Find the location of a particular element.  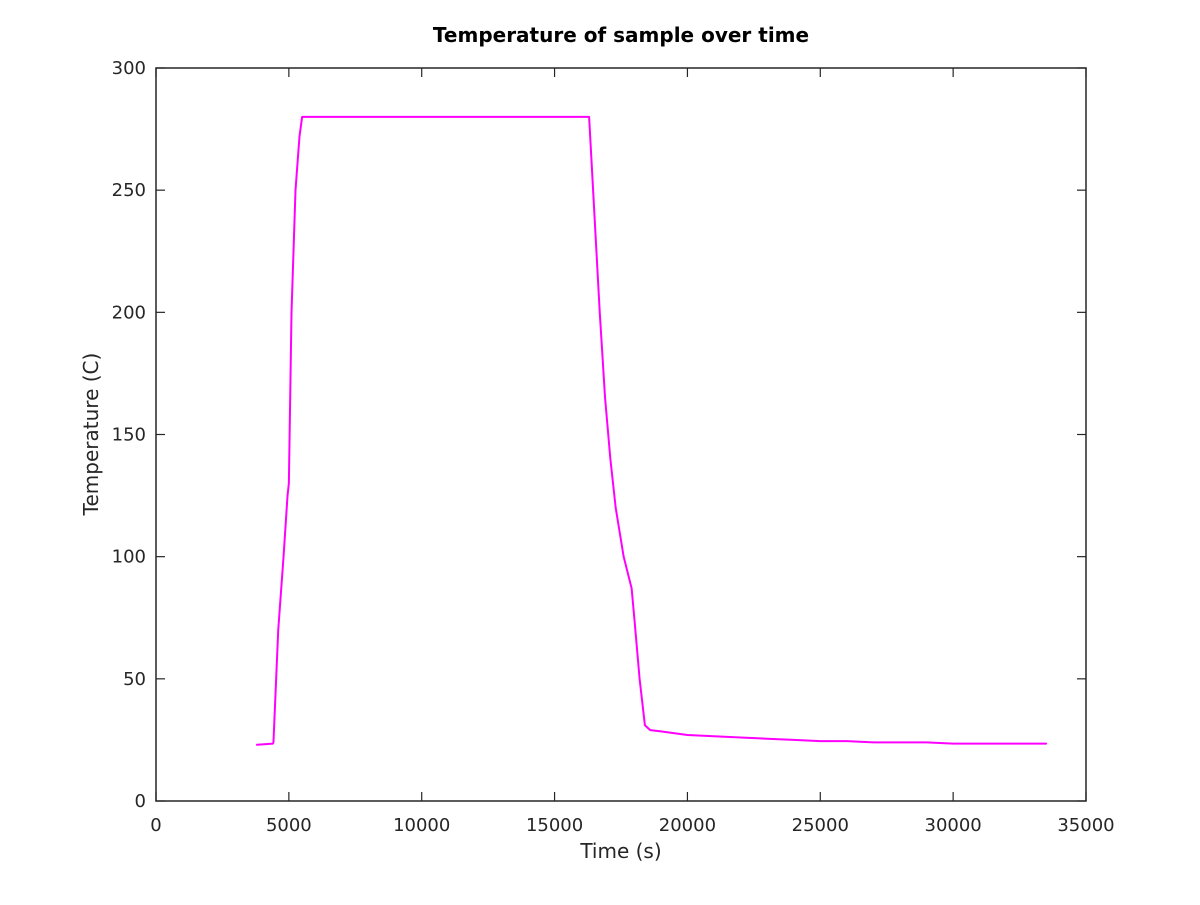

y-tick-label-2: 100 is located at coordinates (129, 557).